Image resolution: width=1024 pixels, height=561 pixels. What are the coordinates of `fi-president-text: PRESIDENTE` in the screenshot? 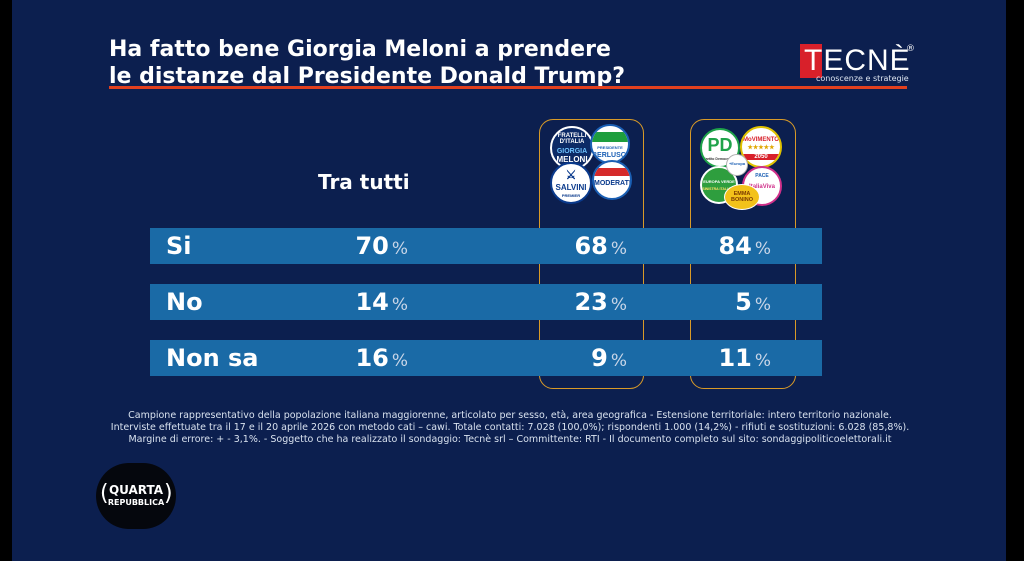 It's located at (610, 147).